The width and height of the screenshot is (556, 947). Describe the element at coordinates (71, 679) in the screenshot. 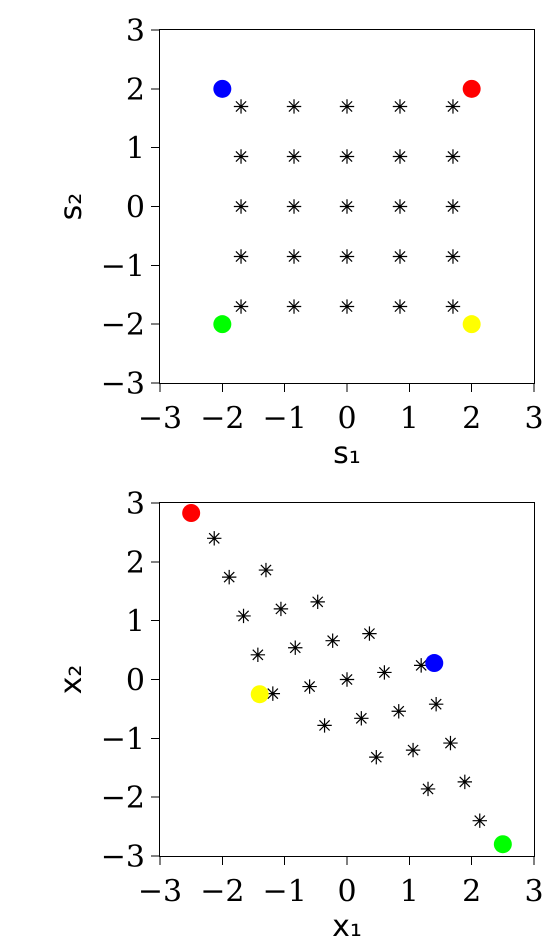

I see `y-axis-title: x₂` at that location.